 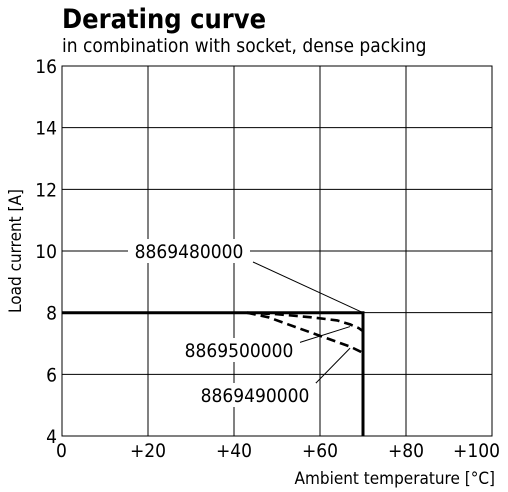 I want to click on y-axis-label: Load current [A], so click(x=16, y=251).